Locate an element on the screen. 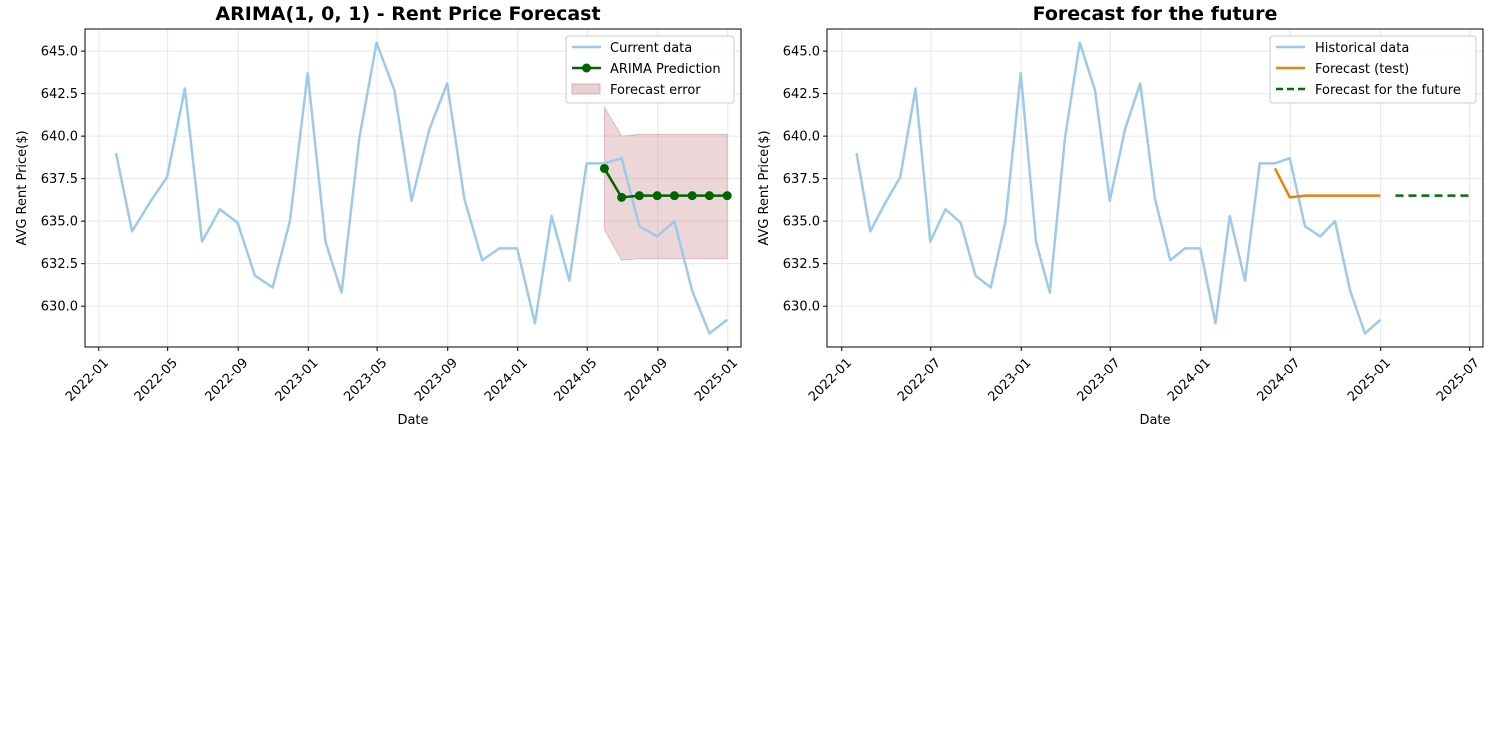  forecast-error-band is located at coordinates (665, 183).